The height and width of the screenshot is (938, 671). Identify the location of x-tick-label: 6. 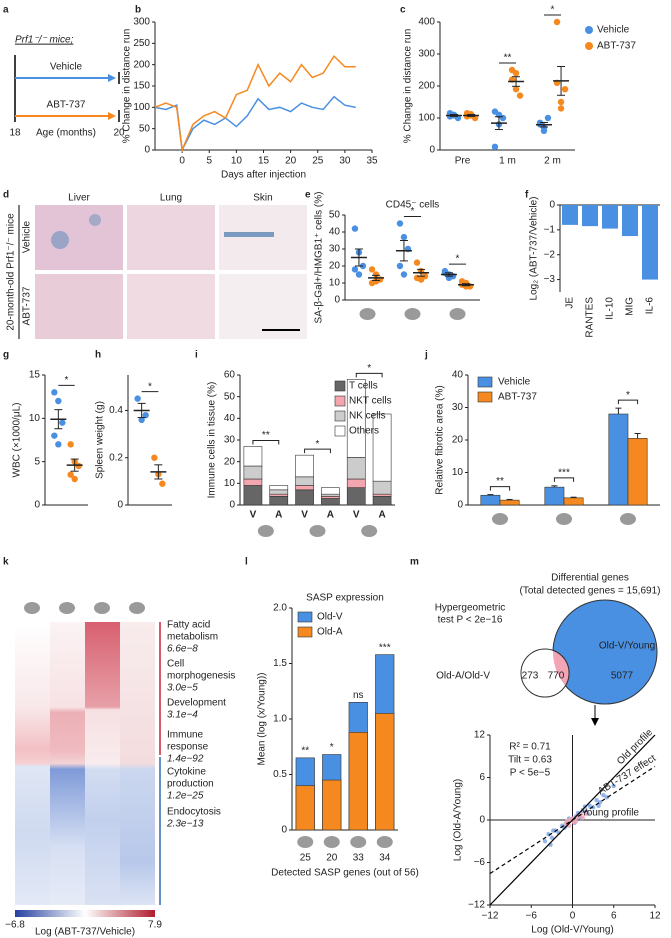
(614, 916).